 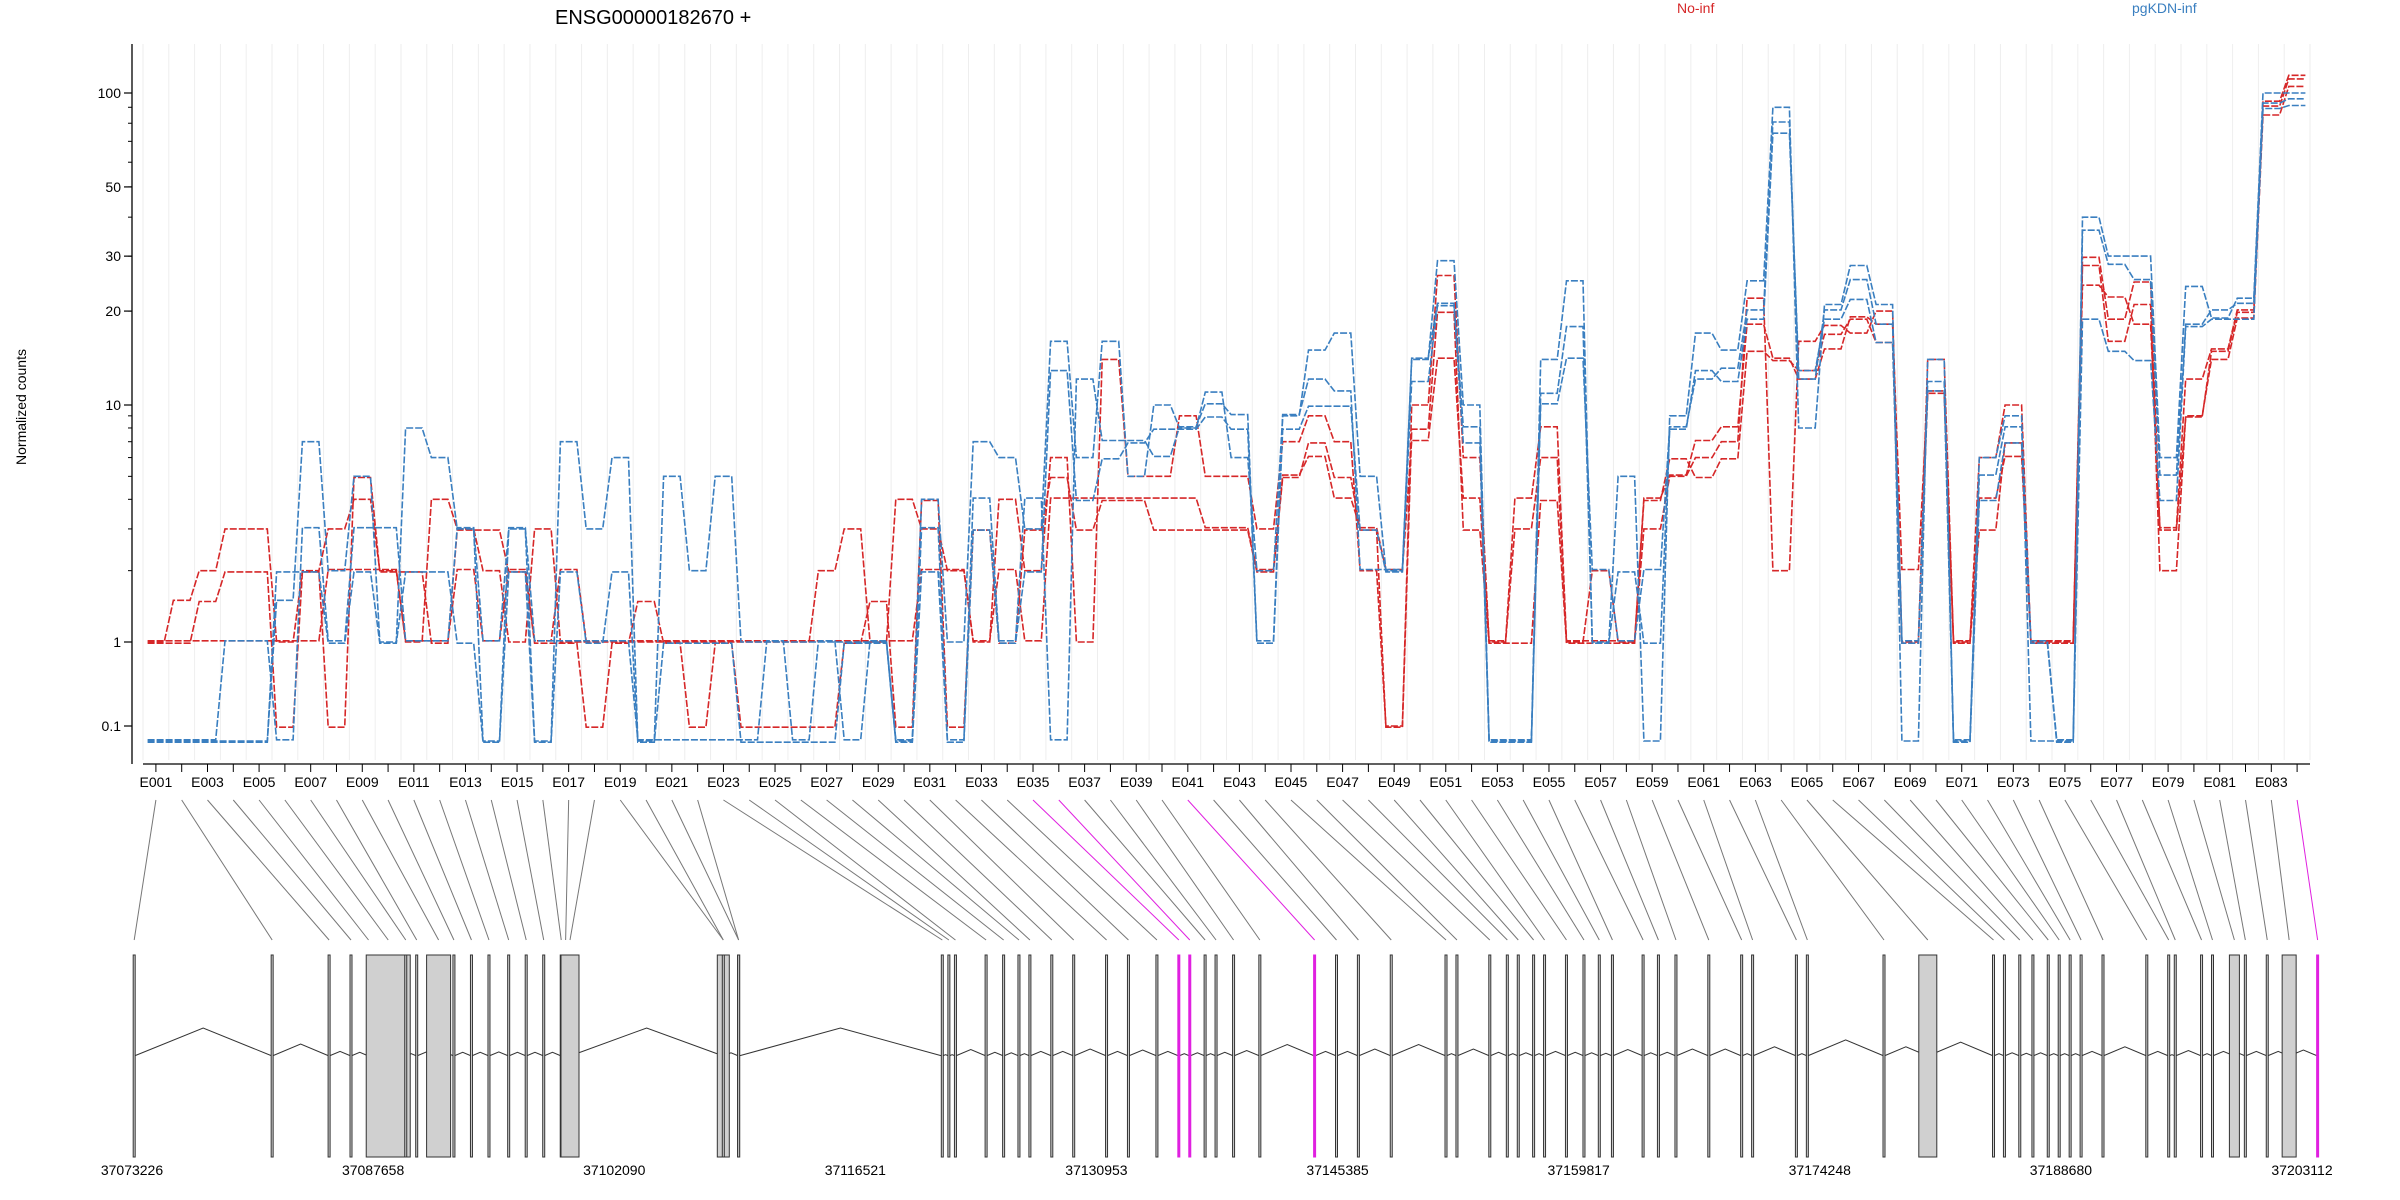 What do you see at coordinates (21, 407) in the screenshot?
I see `y-axis-label: Normalized counts` at bounding box center [21, 407].